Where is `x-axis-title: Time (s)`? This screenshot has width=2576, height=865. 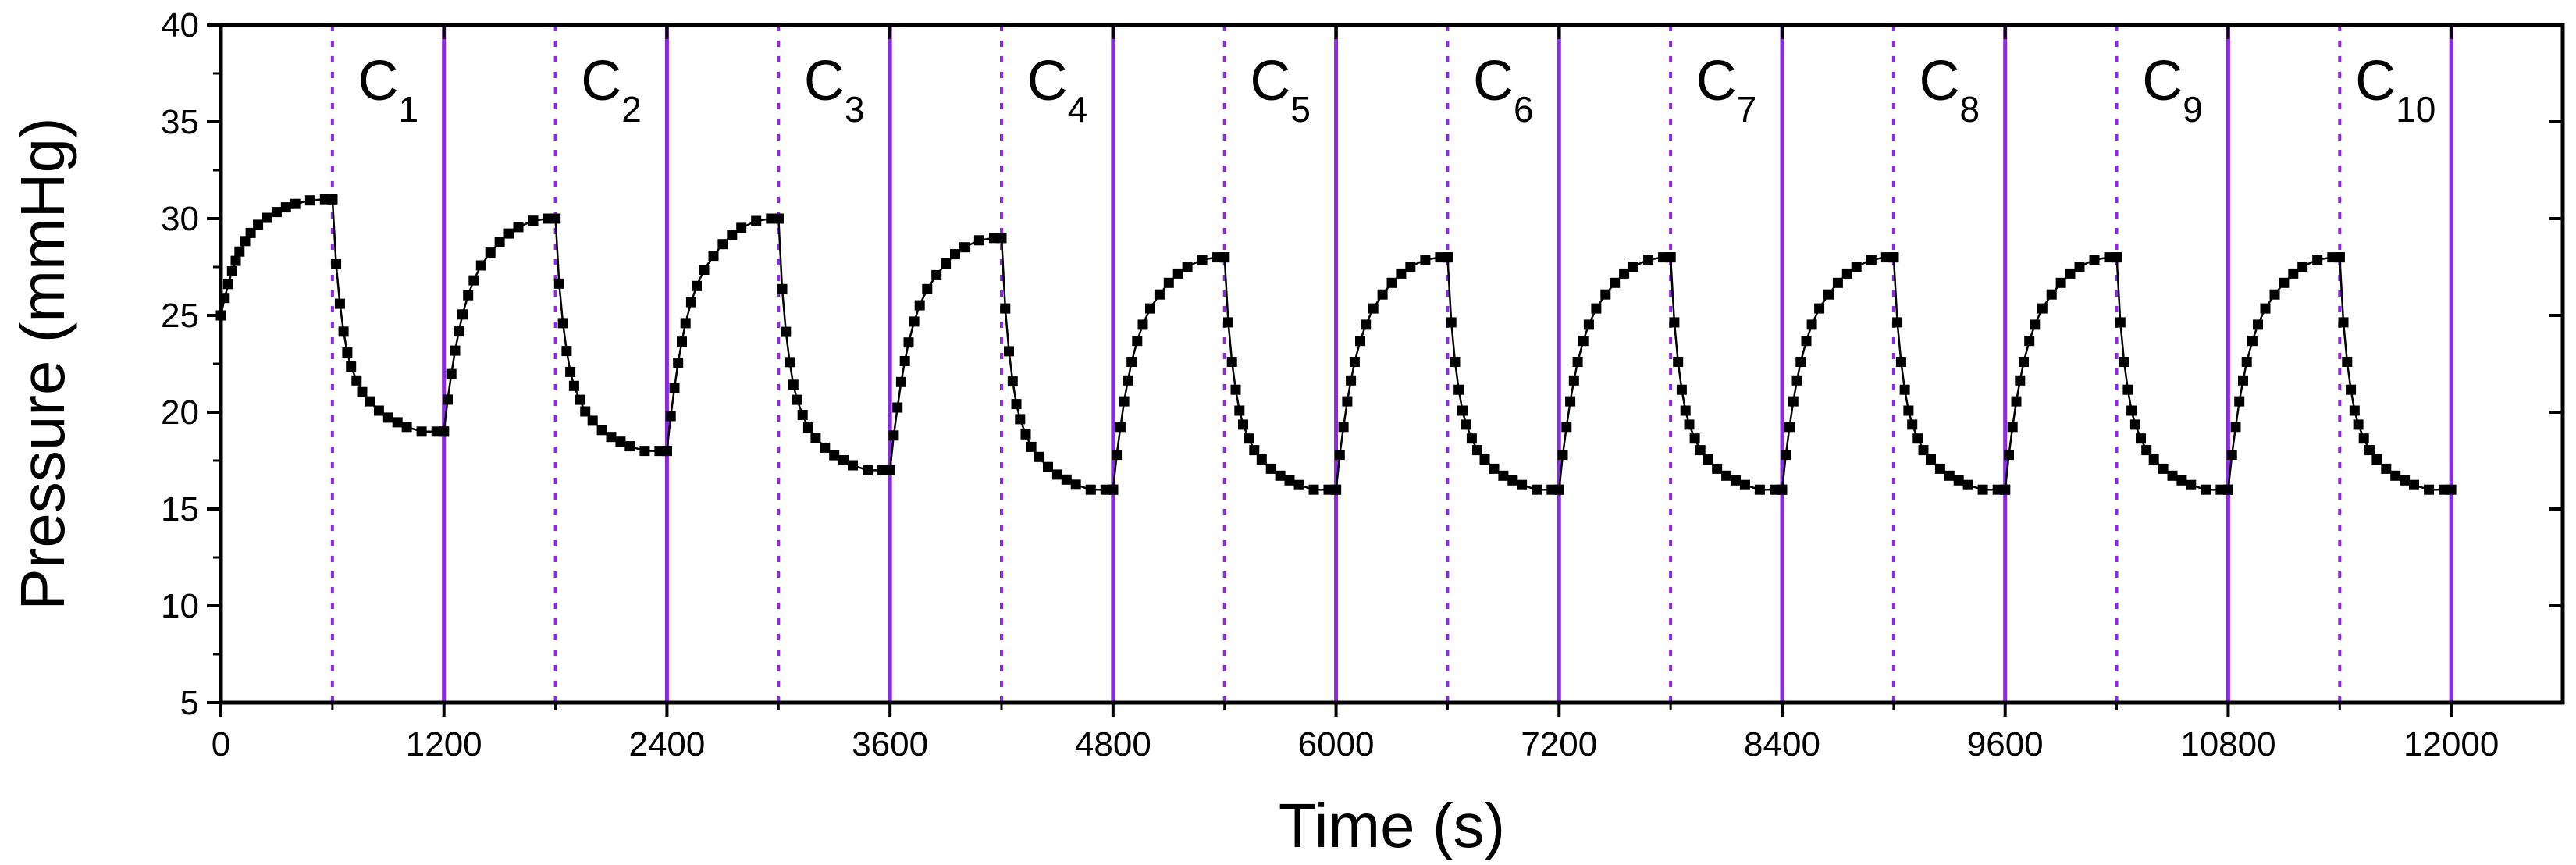
x-axis-title: Time (s) is located at coordinates (1392, 826).